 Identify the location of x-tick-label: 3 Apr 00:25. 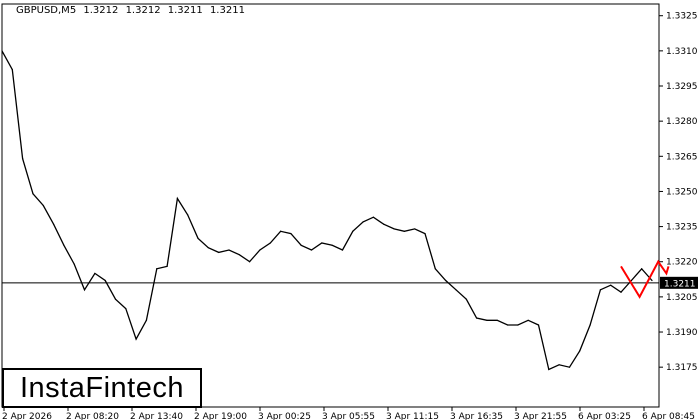
(284, 416).